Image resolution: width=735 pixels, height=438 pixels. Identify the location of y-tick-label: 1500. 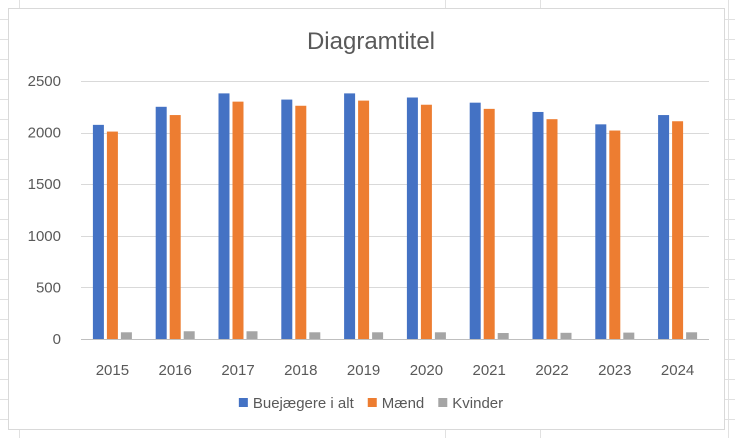
(44, 184).